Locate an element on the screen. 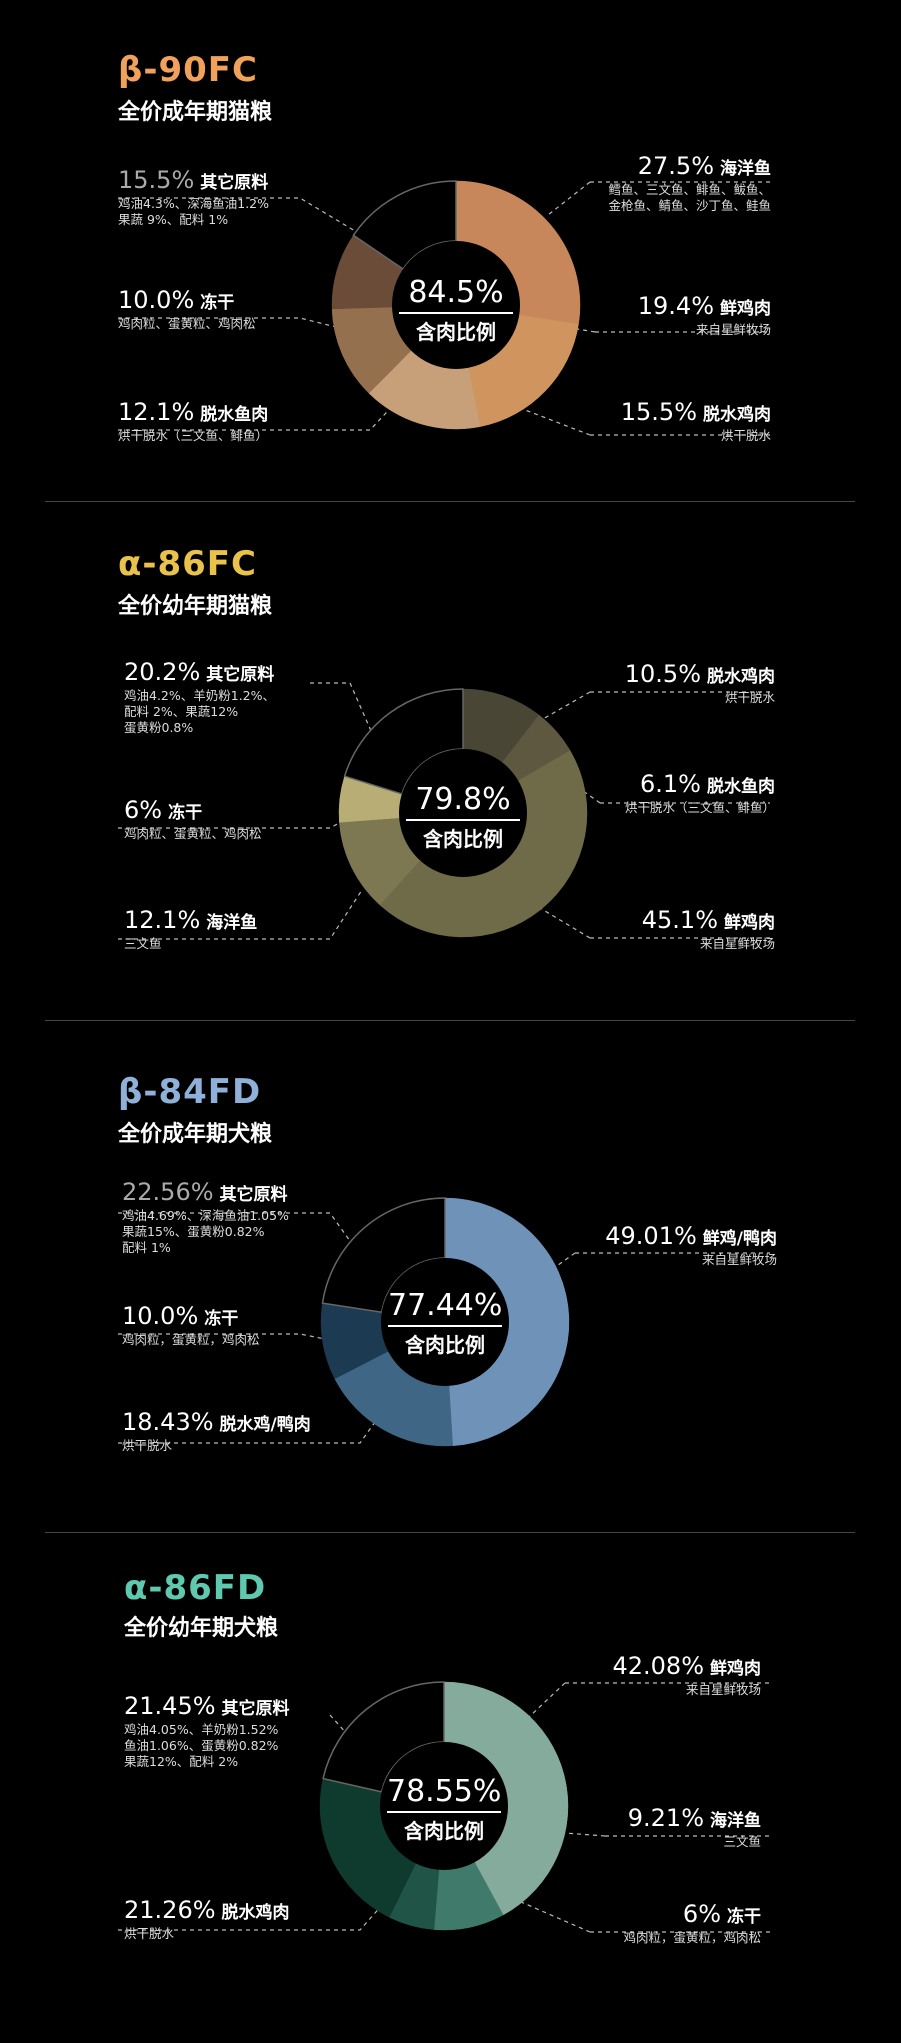  label-pct: 10.0% is located at coordinates (156, 300).